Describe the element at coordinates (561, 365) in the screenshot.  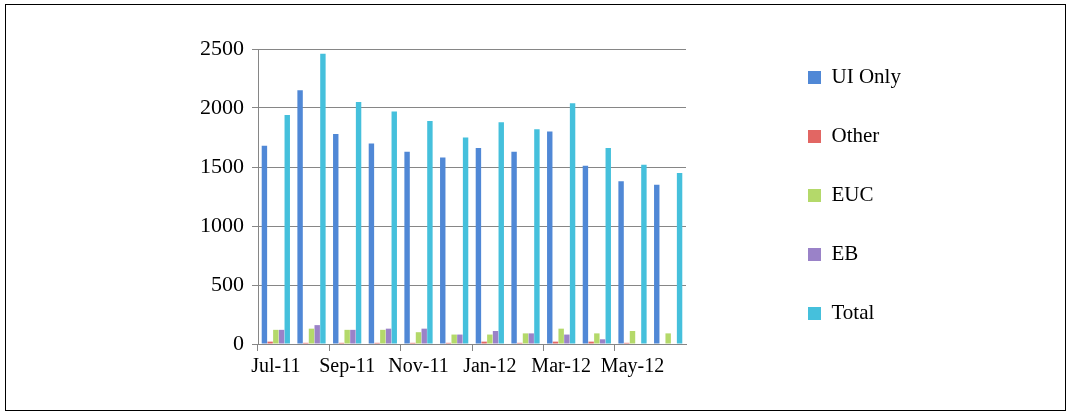
I see `x-tick-label: Mar-12` at that location.